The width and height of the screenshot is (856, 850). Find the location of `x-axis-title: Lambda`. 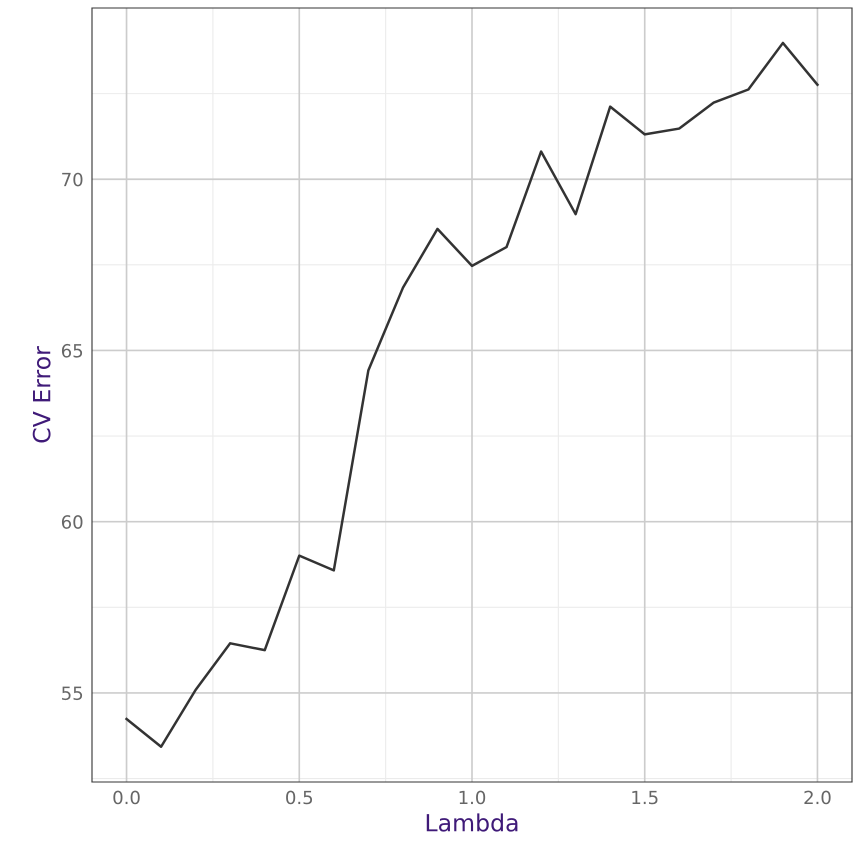

x-axis-title: Lambda is located at coordinates (472, 822).